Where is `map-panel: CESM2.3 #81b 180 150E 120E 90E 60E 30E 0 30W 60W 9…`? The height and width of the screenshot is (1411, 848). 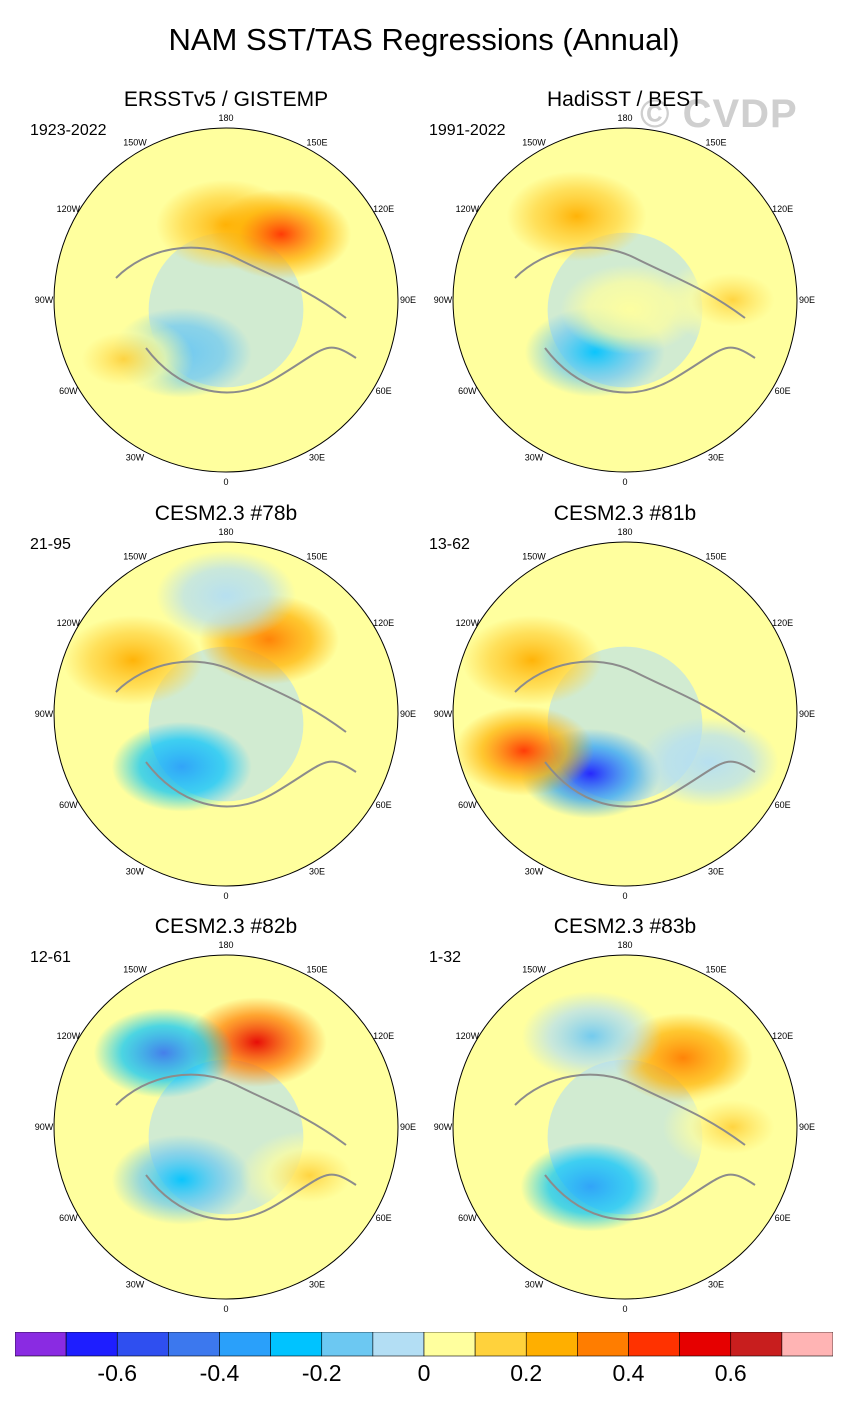
map-panel: CESM2.3 #81b 180 150E 120E 90E 60E 30E 0 30W 60W 9… is located at coordinates (625, 702).